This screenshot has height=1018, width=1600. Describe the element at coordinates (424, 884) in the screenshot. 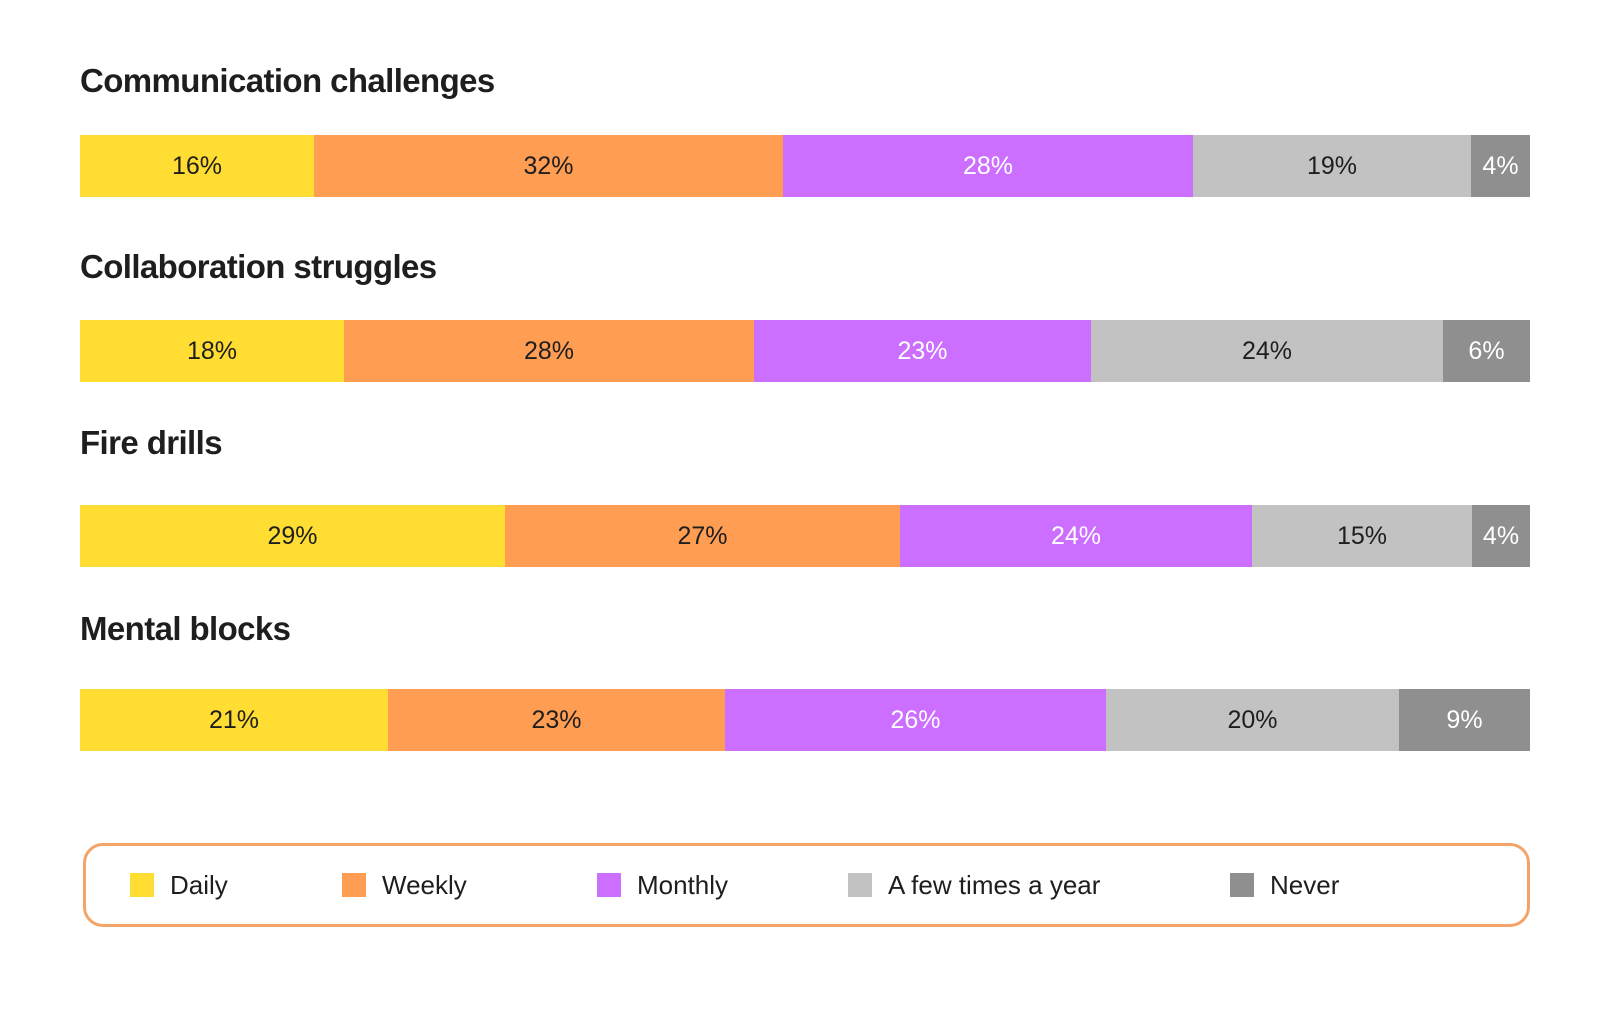

I see `legend-label: Weekly` at that location.